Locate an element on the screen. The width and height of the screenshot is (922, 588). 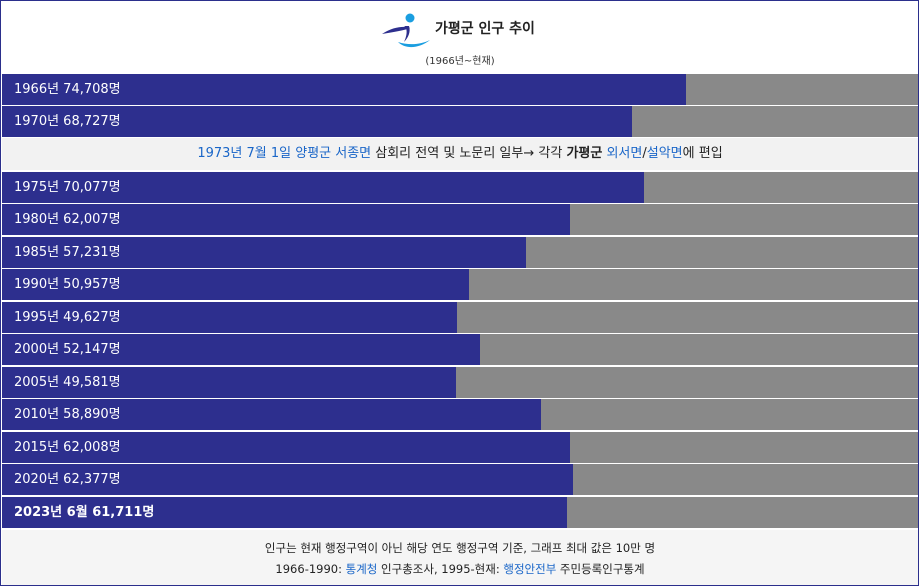
footer-source-a: 1966-1990: is located at coordinates (310, 569).